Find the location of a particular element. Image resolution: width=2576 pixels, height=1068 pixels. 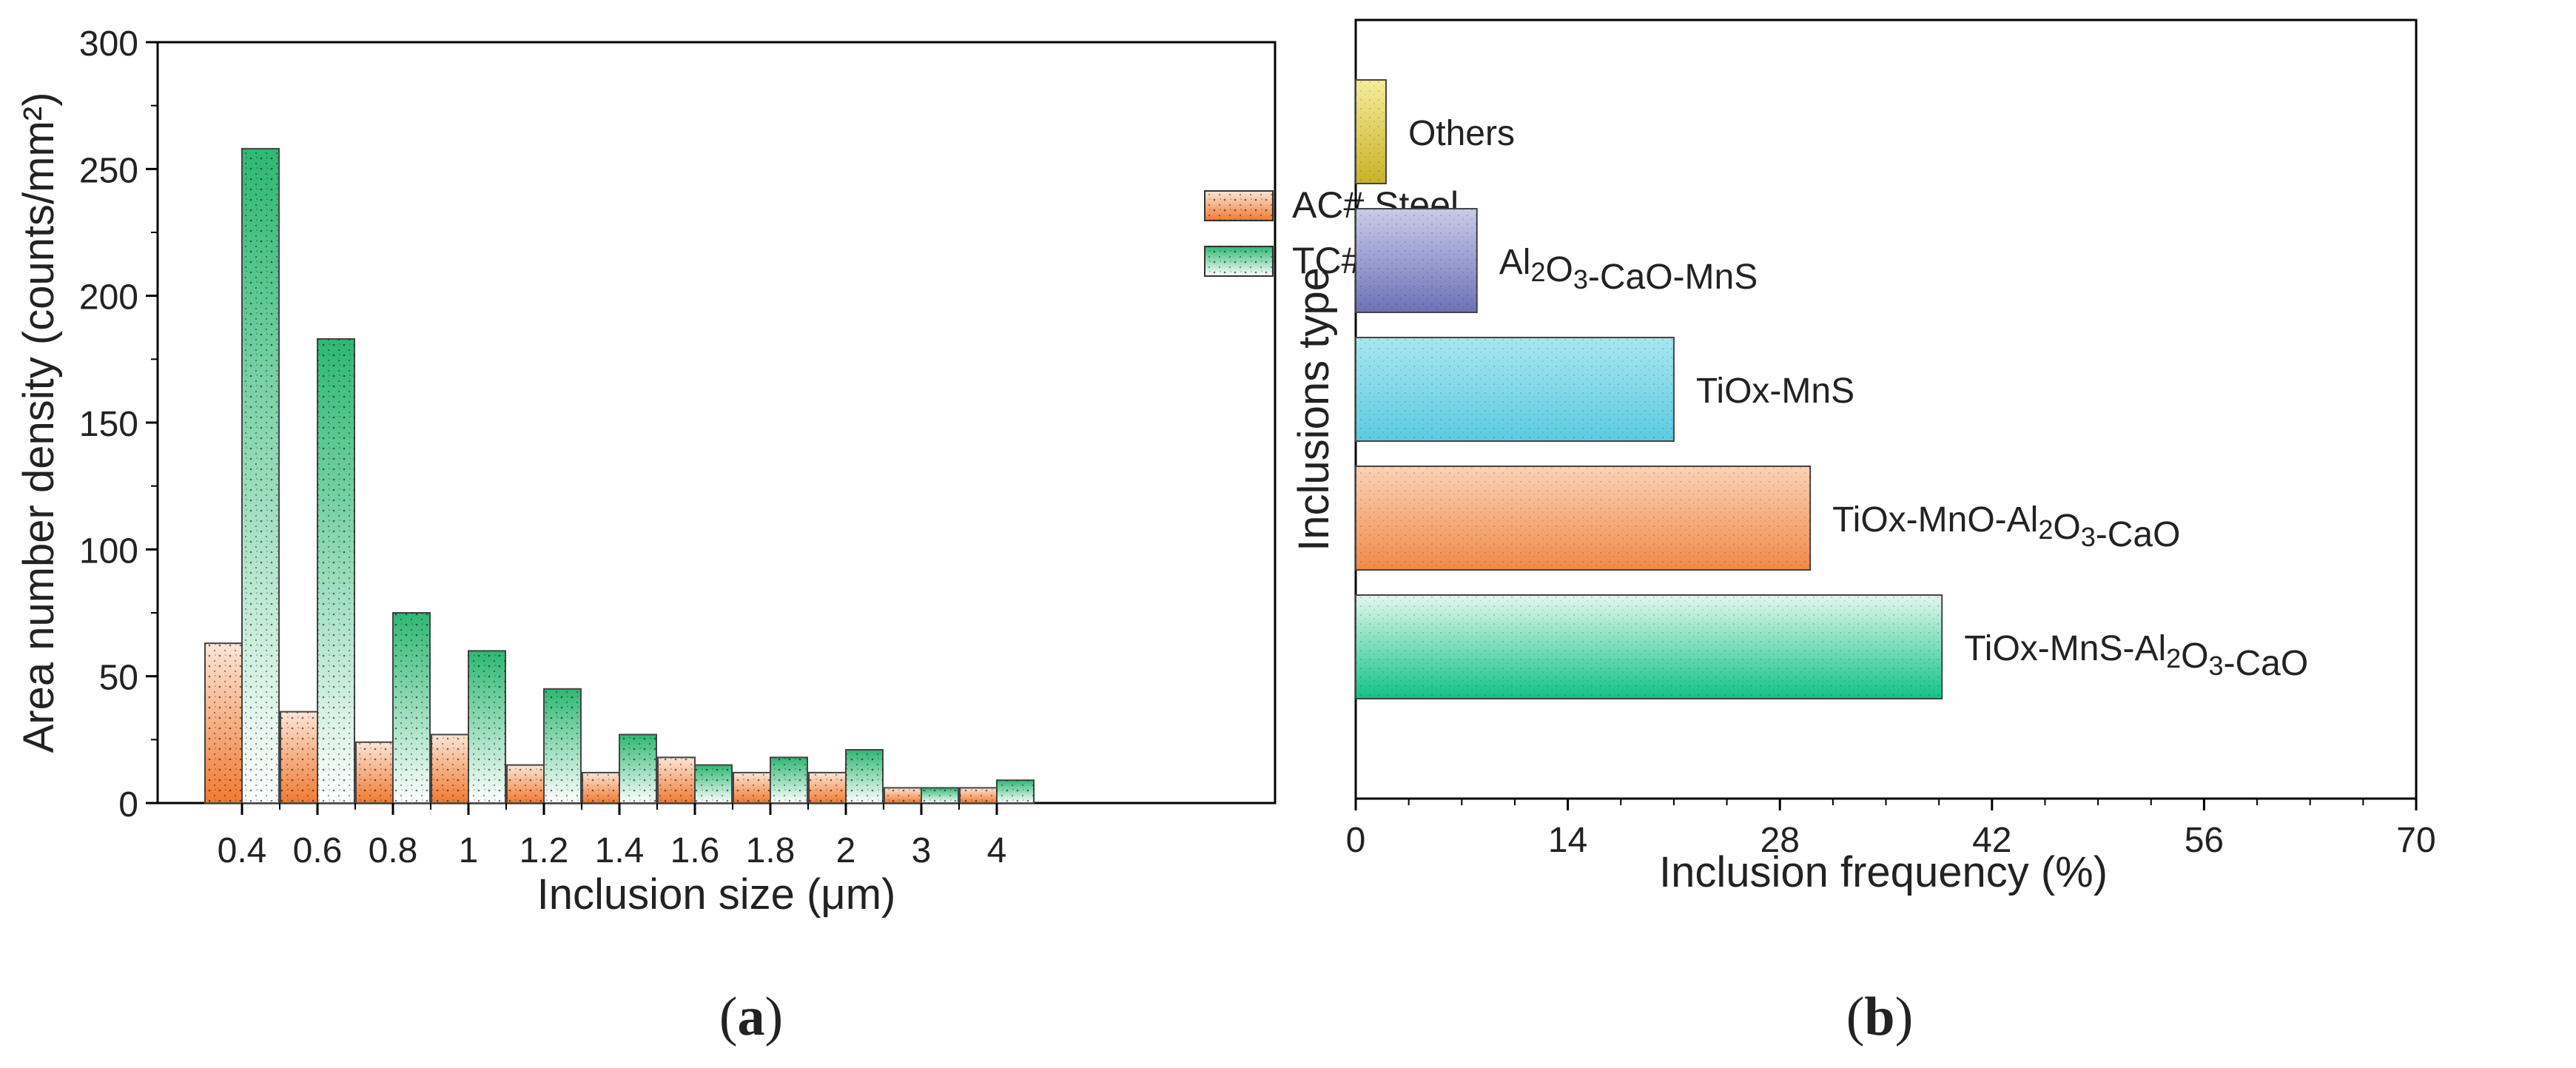

bar-tc-steel-1-6-texture is located at coordinates (713, 784).